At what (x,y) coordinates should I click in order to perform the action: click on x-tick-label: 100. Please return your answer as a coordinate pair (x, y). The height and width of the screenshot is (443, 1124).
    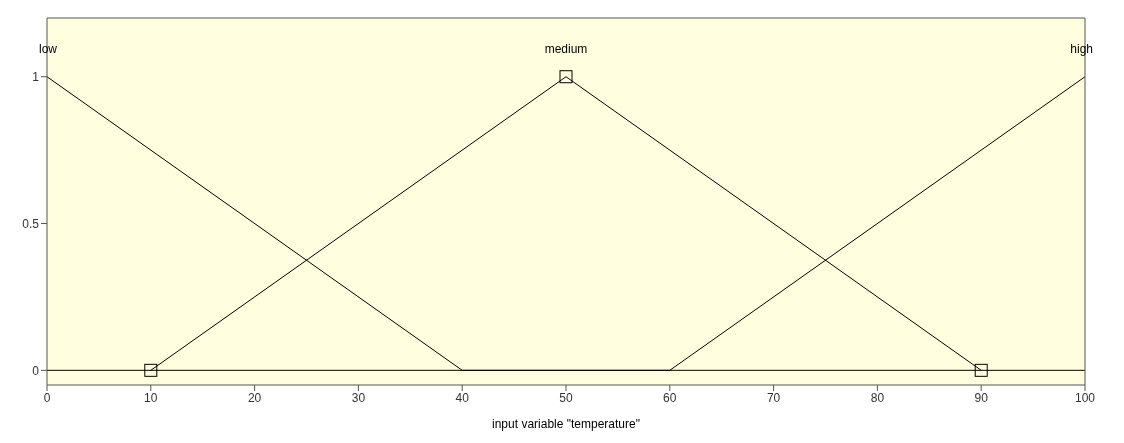
    Looking at the image, I should click on (1085, 397).